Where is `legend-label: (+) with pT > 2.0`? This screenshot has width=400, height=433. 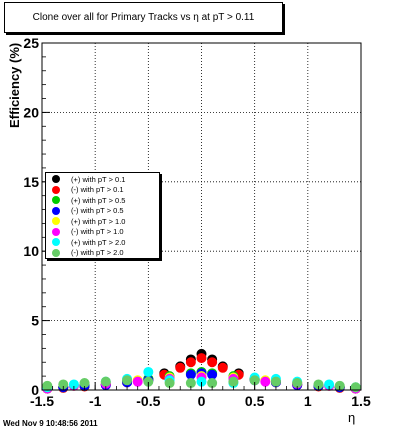 legend-label: (+) with pT > 2.0 is located at coordinates (98, 242).